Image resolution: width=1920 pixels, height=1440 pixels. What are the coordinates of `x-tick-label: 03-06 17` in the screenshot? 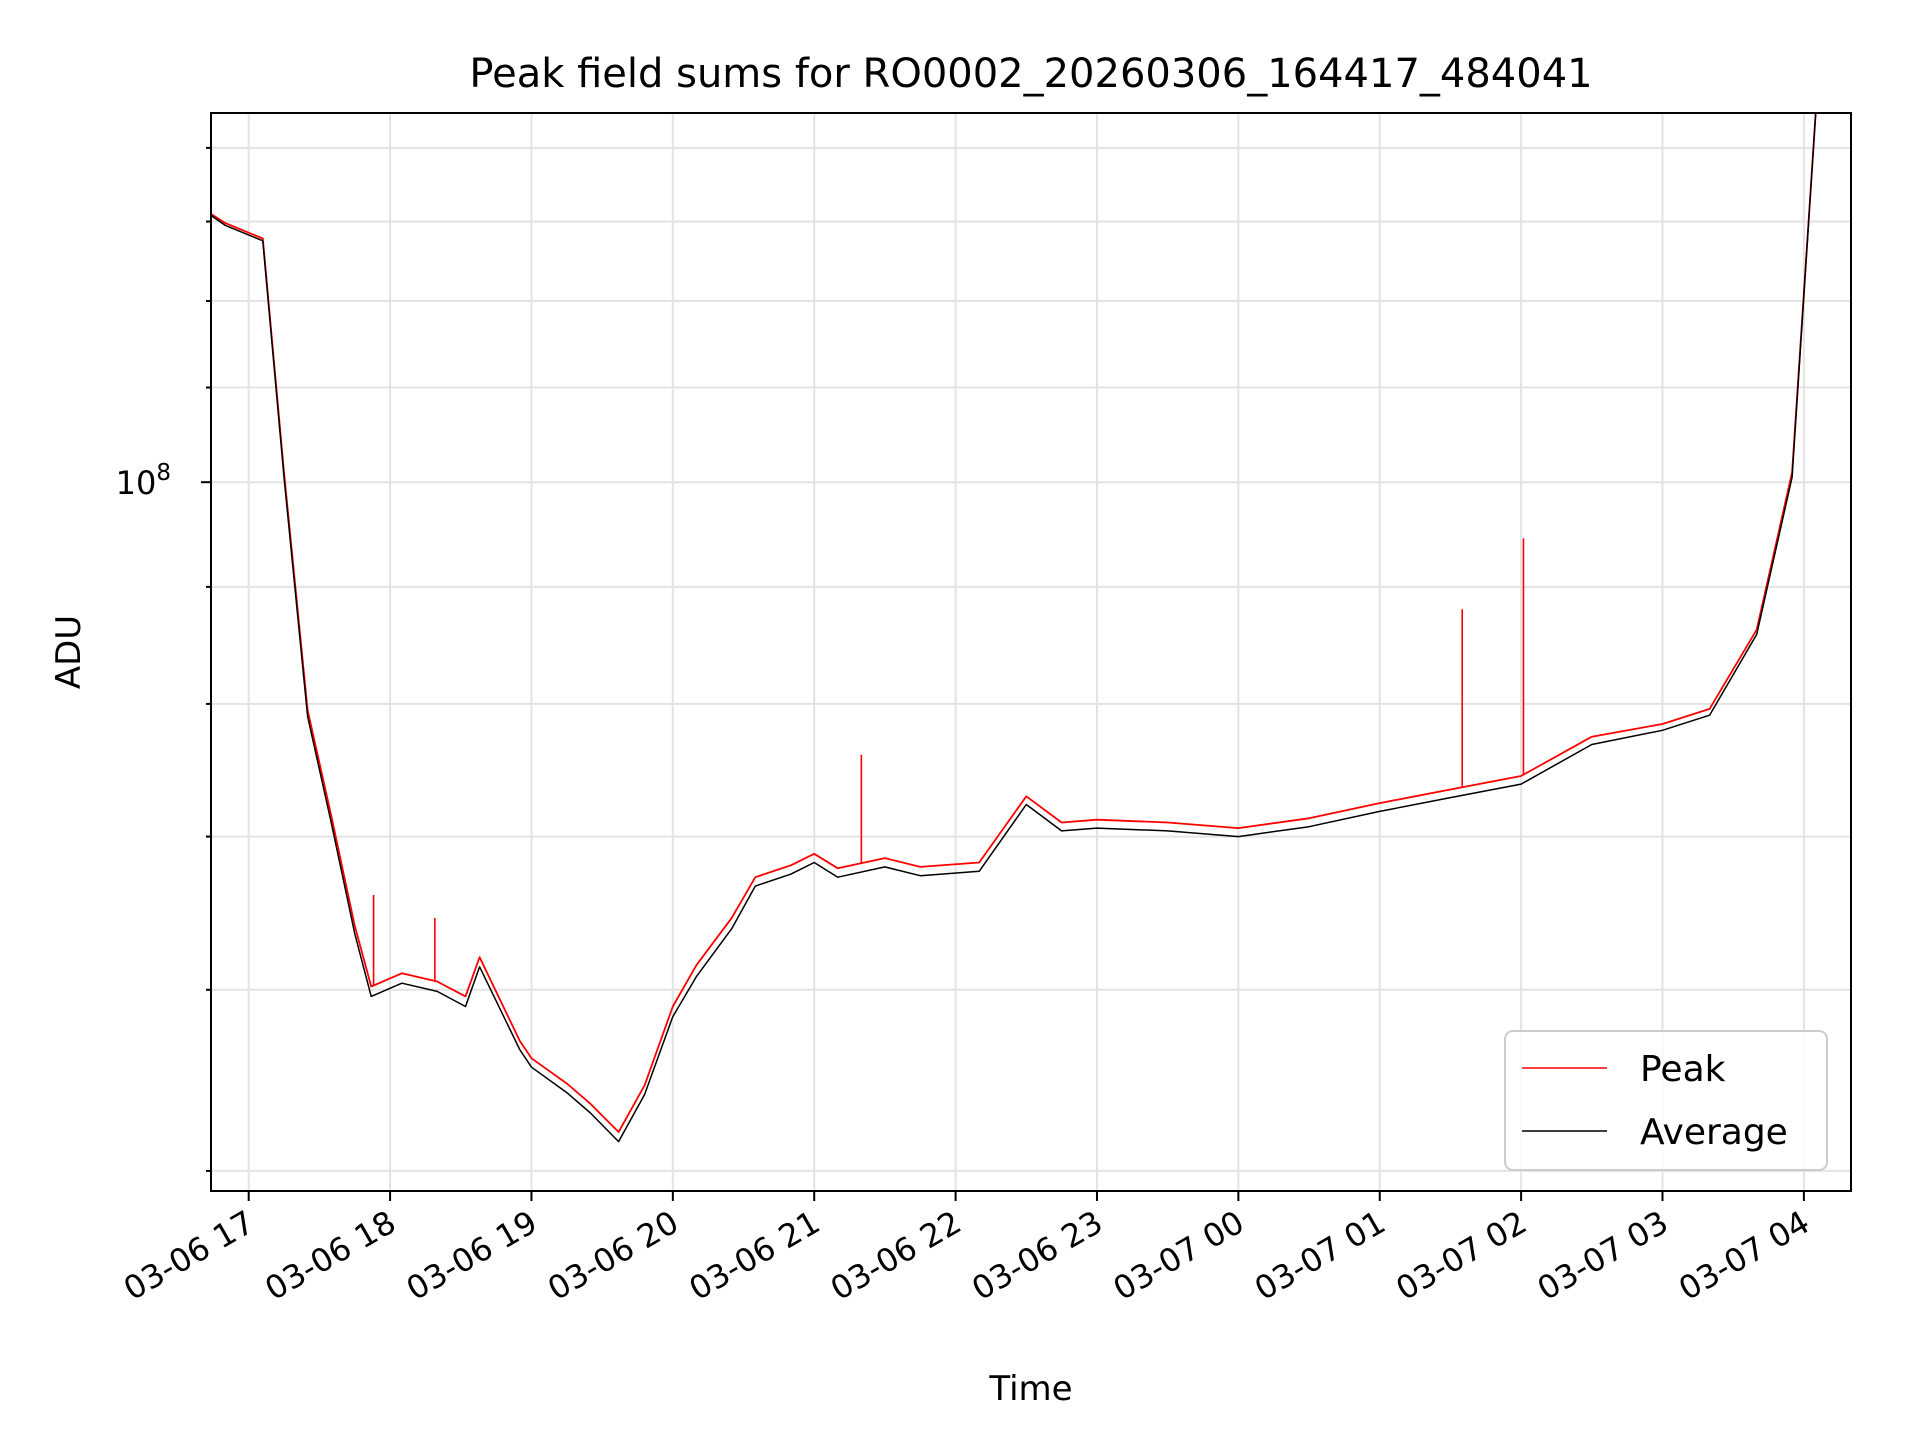 It's located at (189, 1255).